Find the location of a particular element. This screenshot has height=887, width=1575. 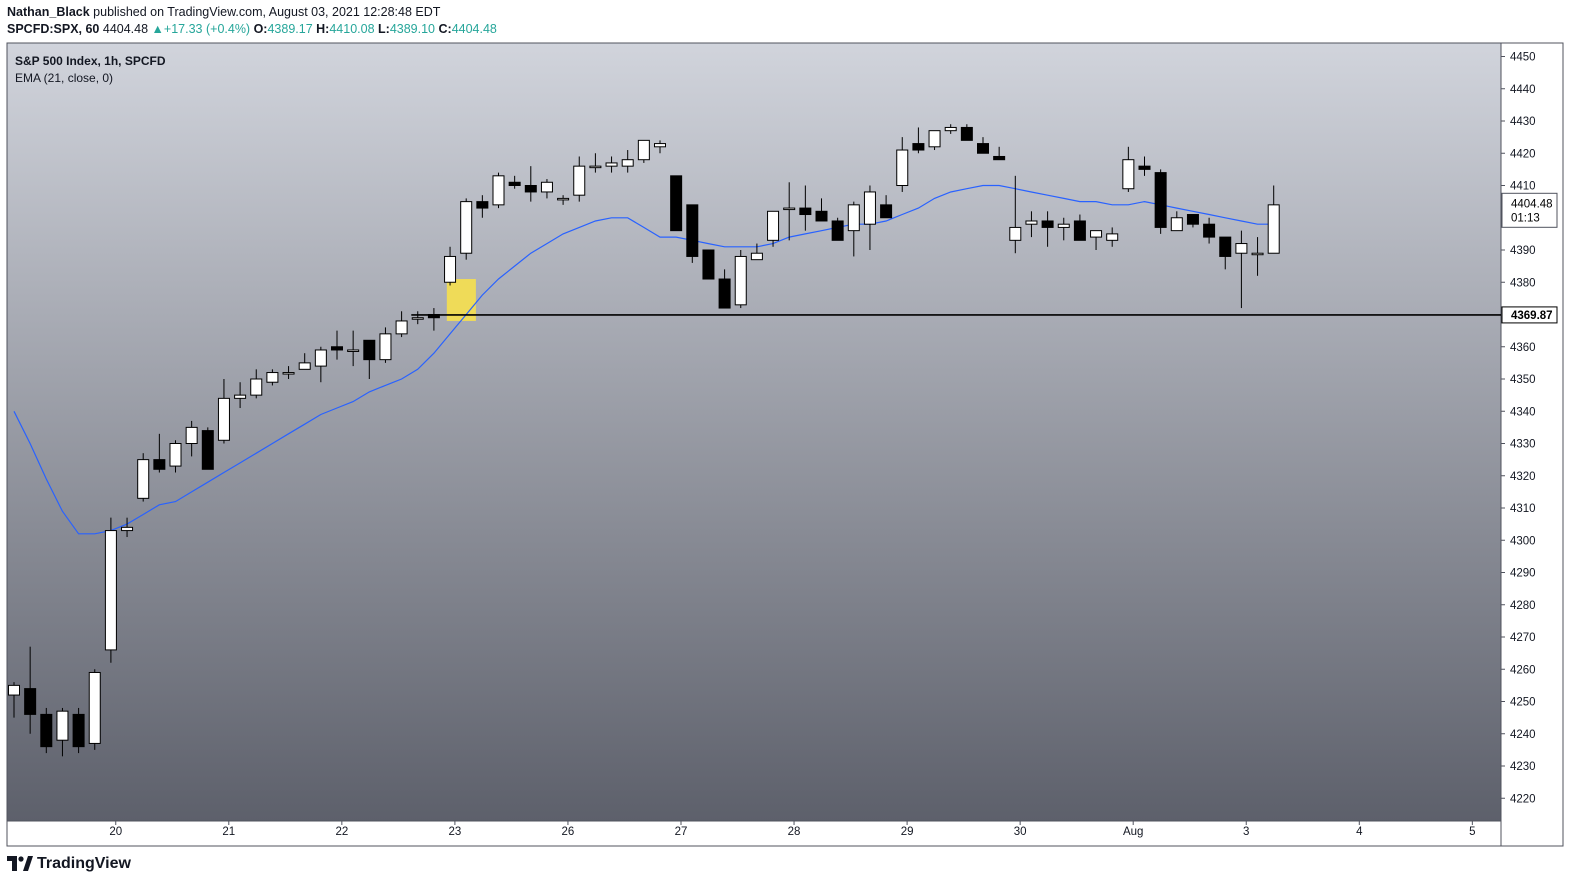

price-tick-label: 4450 is located at coordinates (1523, 58).